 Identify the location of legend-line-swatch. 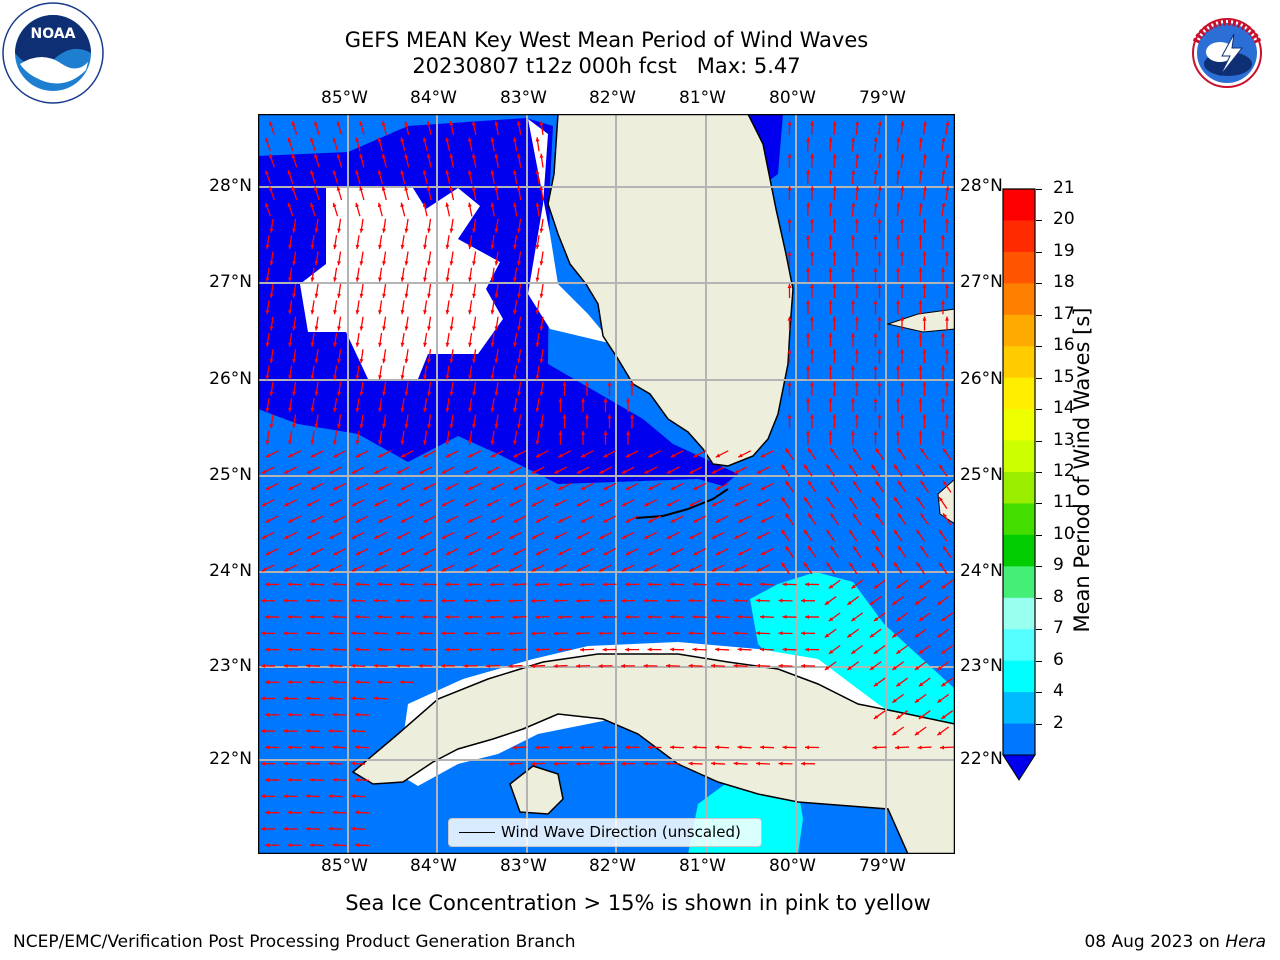
(477, 832).